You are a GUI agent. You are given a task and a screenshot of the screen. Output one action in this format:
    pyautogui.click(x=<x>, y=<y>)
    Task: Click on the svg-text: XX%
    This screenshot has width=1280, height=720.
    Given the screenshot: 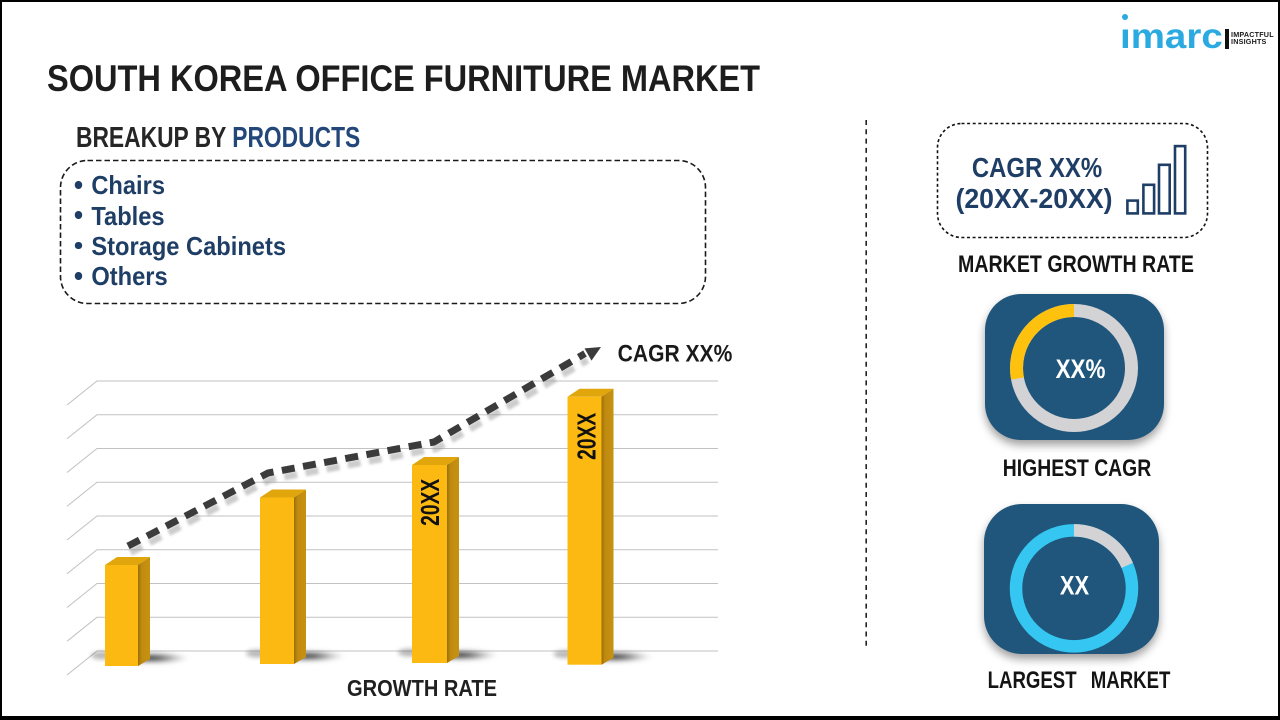 What is the action you would take?
    pyautogui.click(x=1081, y=369)
    